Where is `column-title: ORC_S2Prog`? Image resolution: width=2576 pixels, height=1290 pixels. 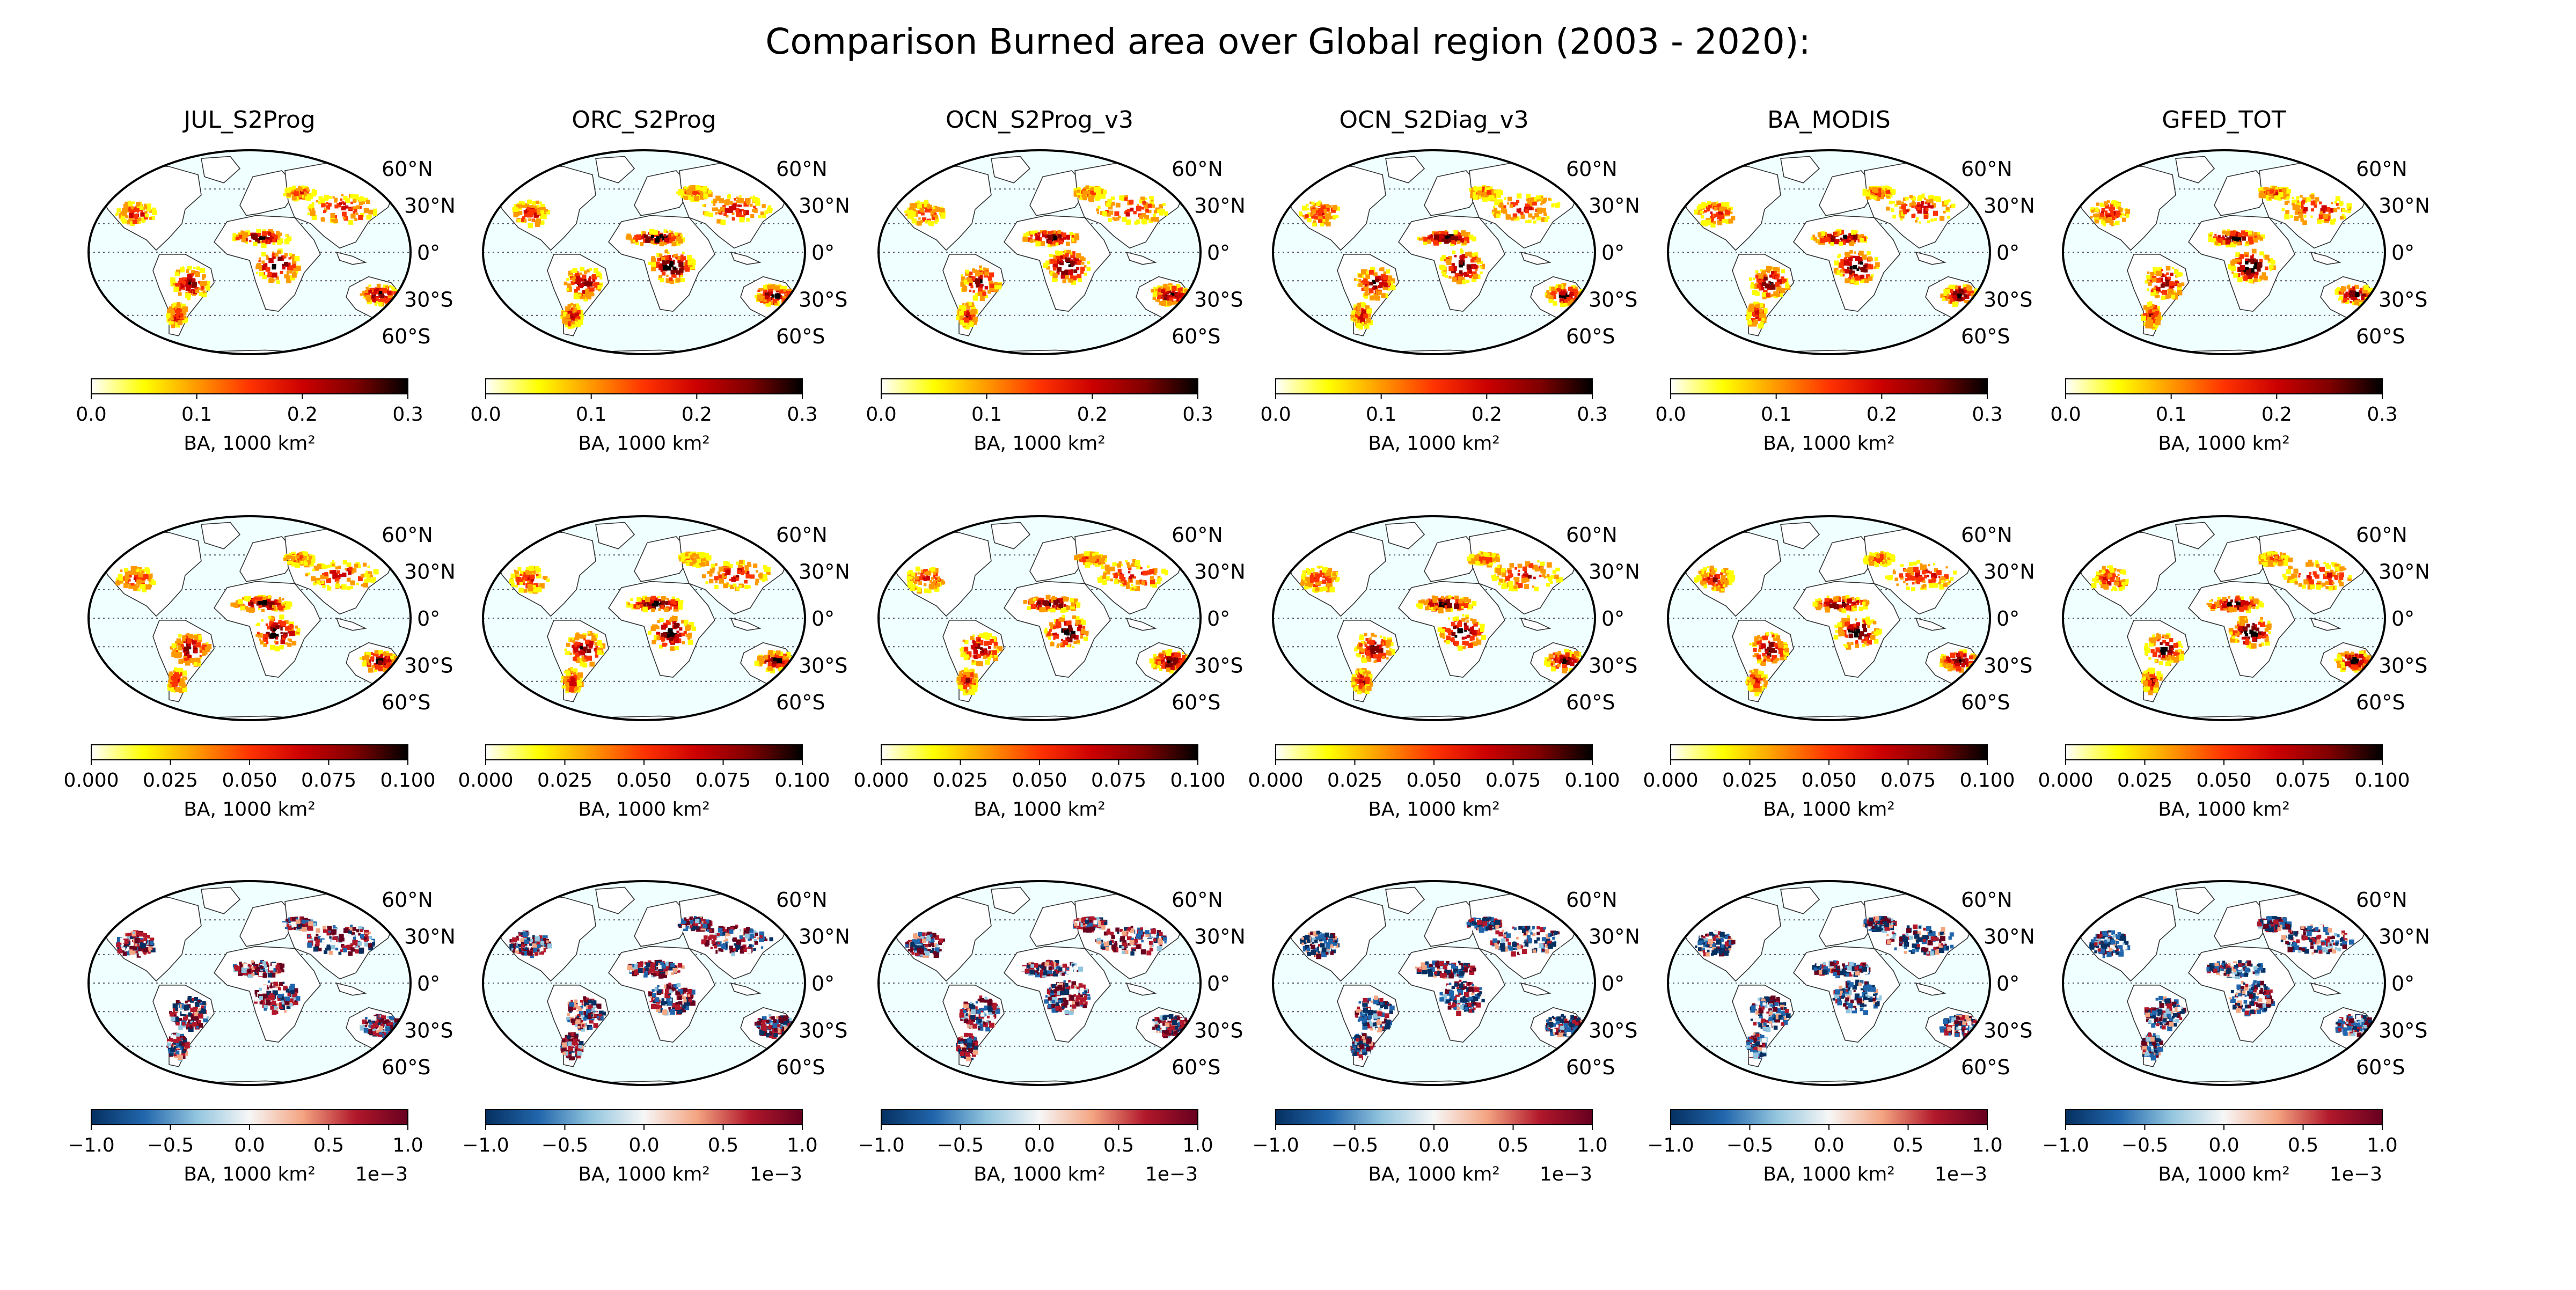 column-title: ORC_S2Prog is located at coordinates (644, 120).